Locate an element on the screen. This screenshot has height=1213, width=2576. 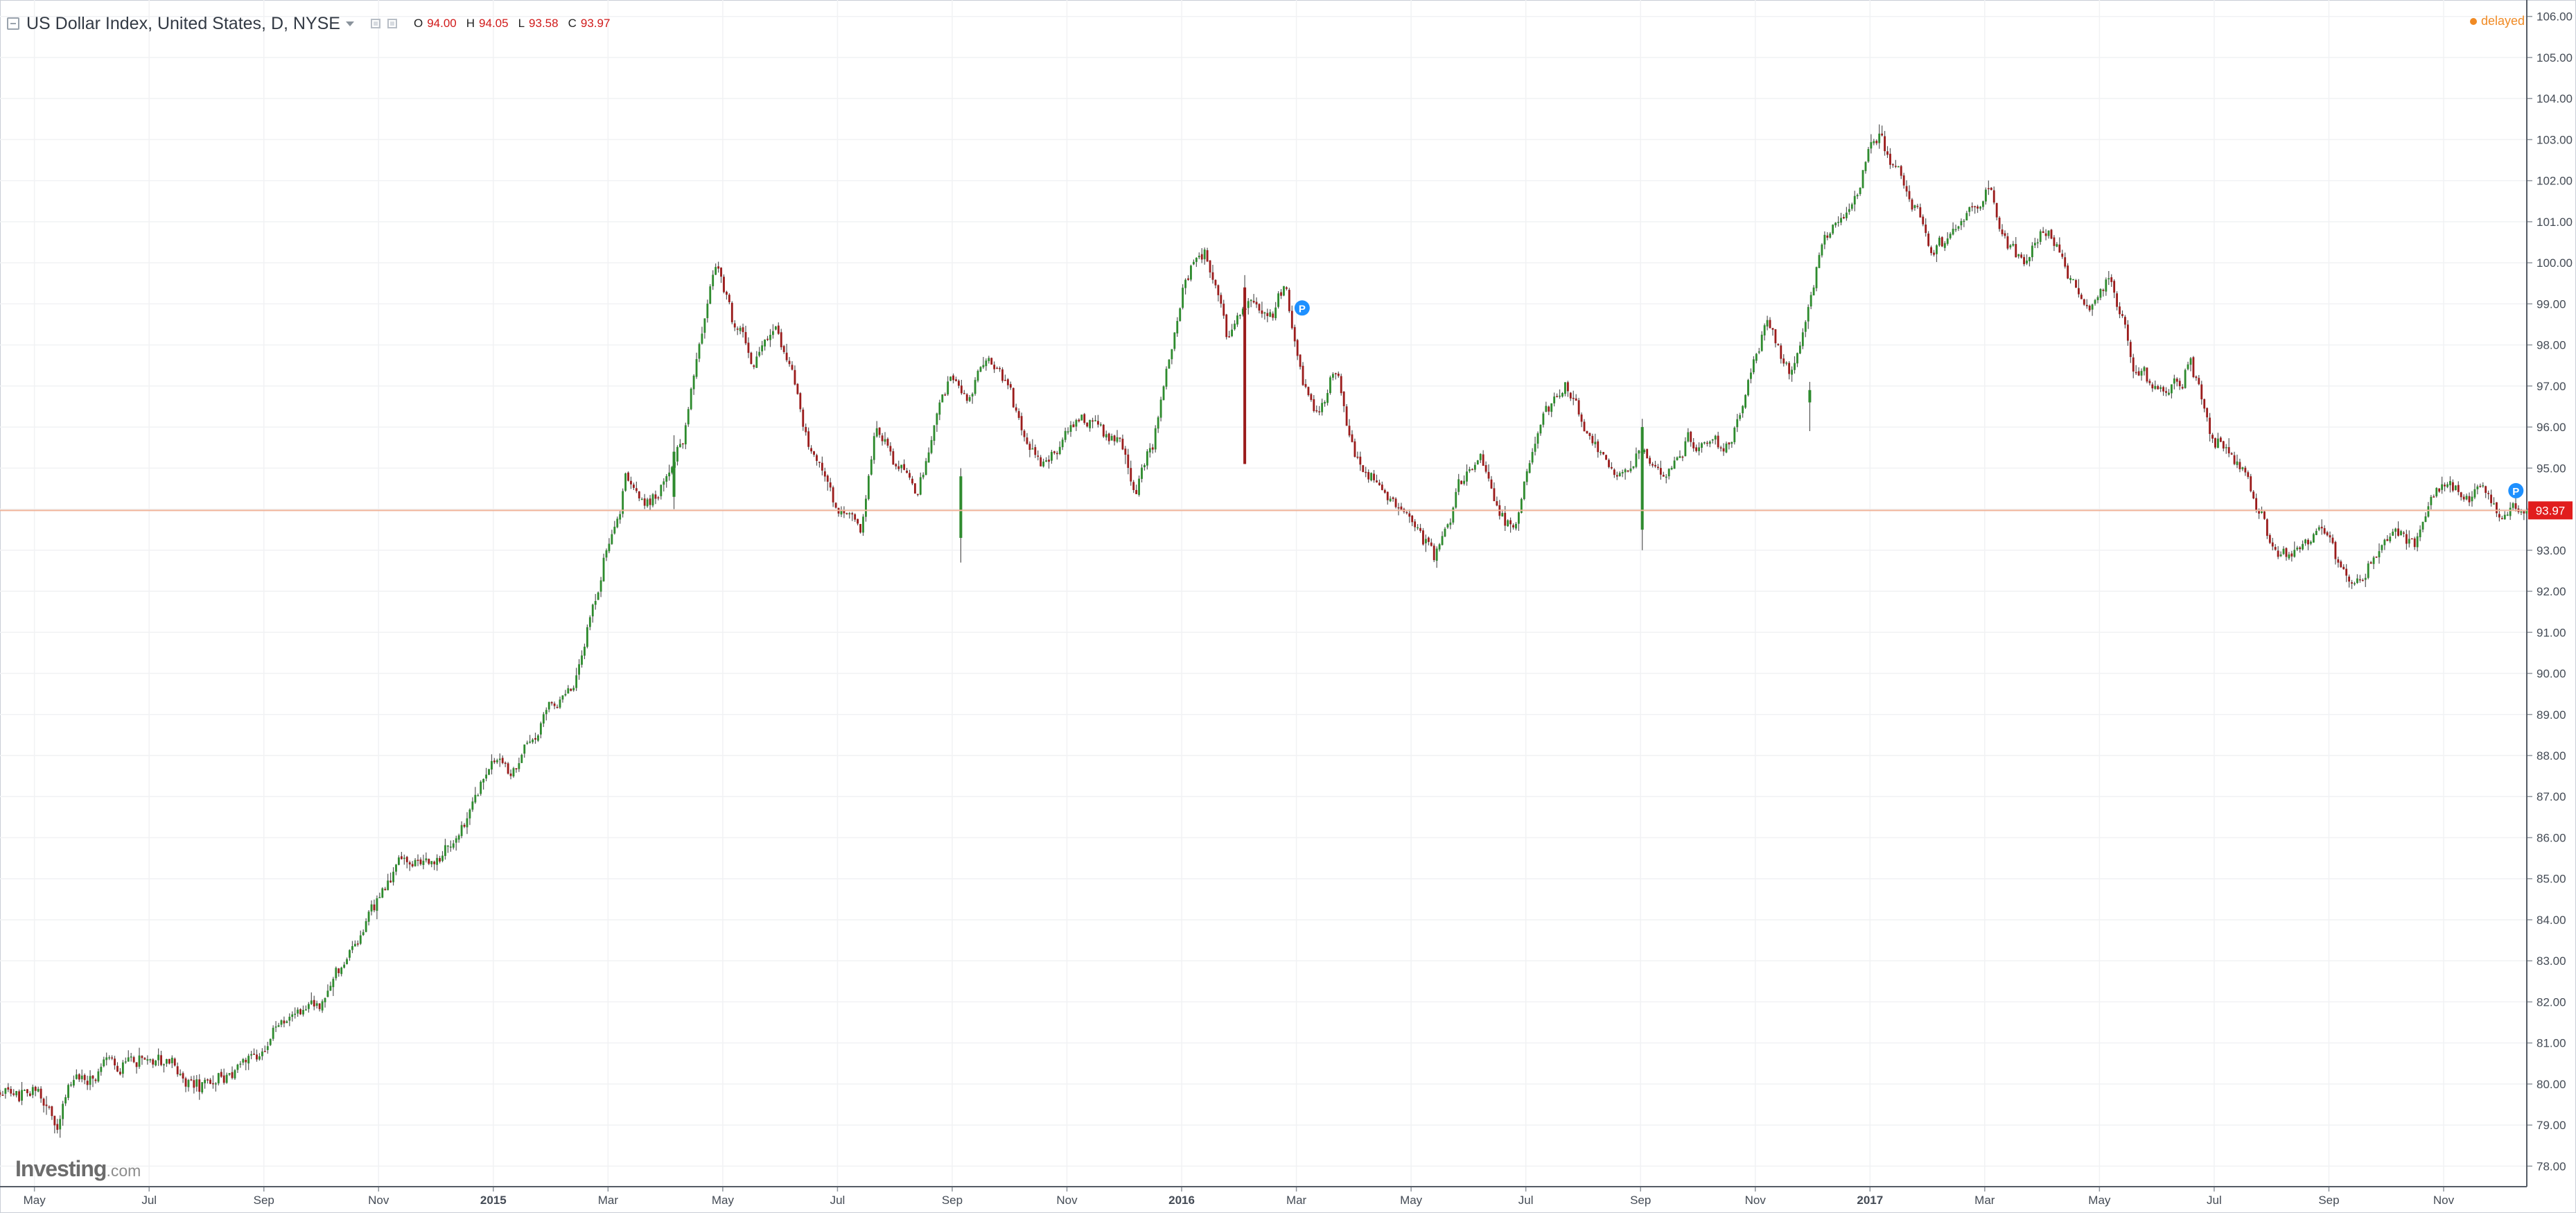
symbol-title: US Dollar Index, United States, D, NYSE is located at coordinates (183, 23).